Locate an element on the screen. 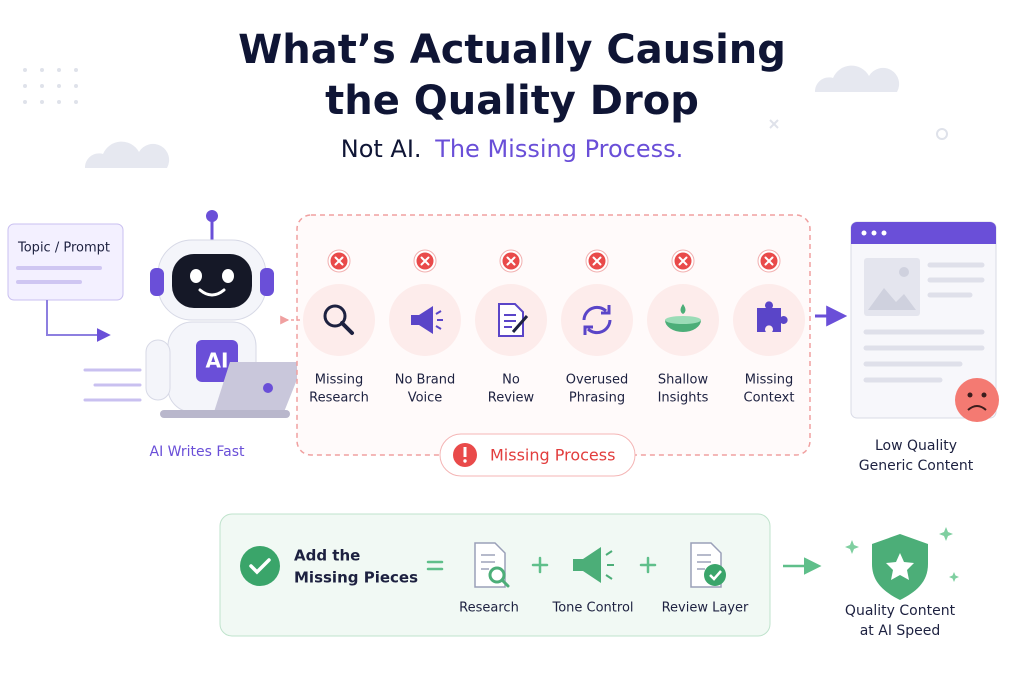 This screenshot has width=1024, height=687. check-mark is located at coordinates (260, 566).